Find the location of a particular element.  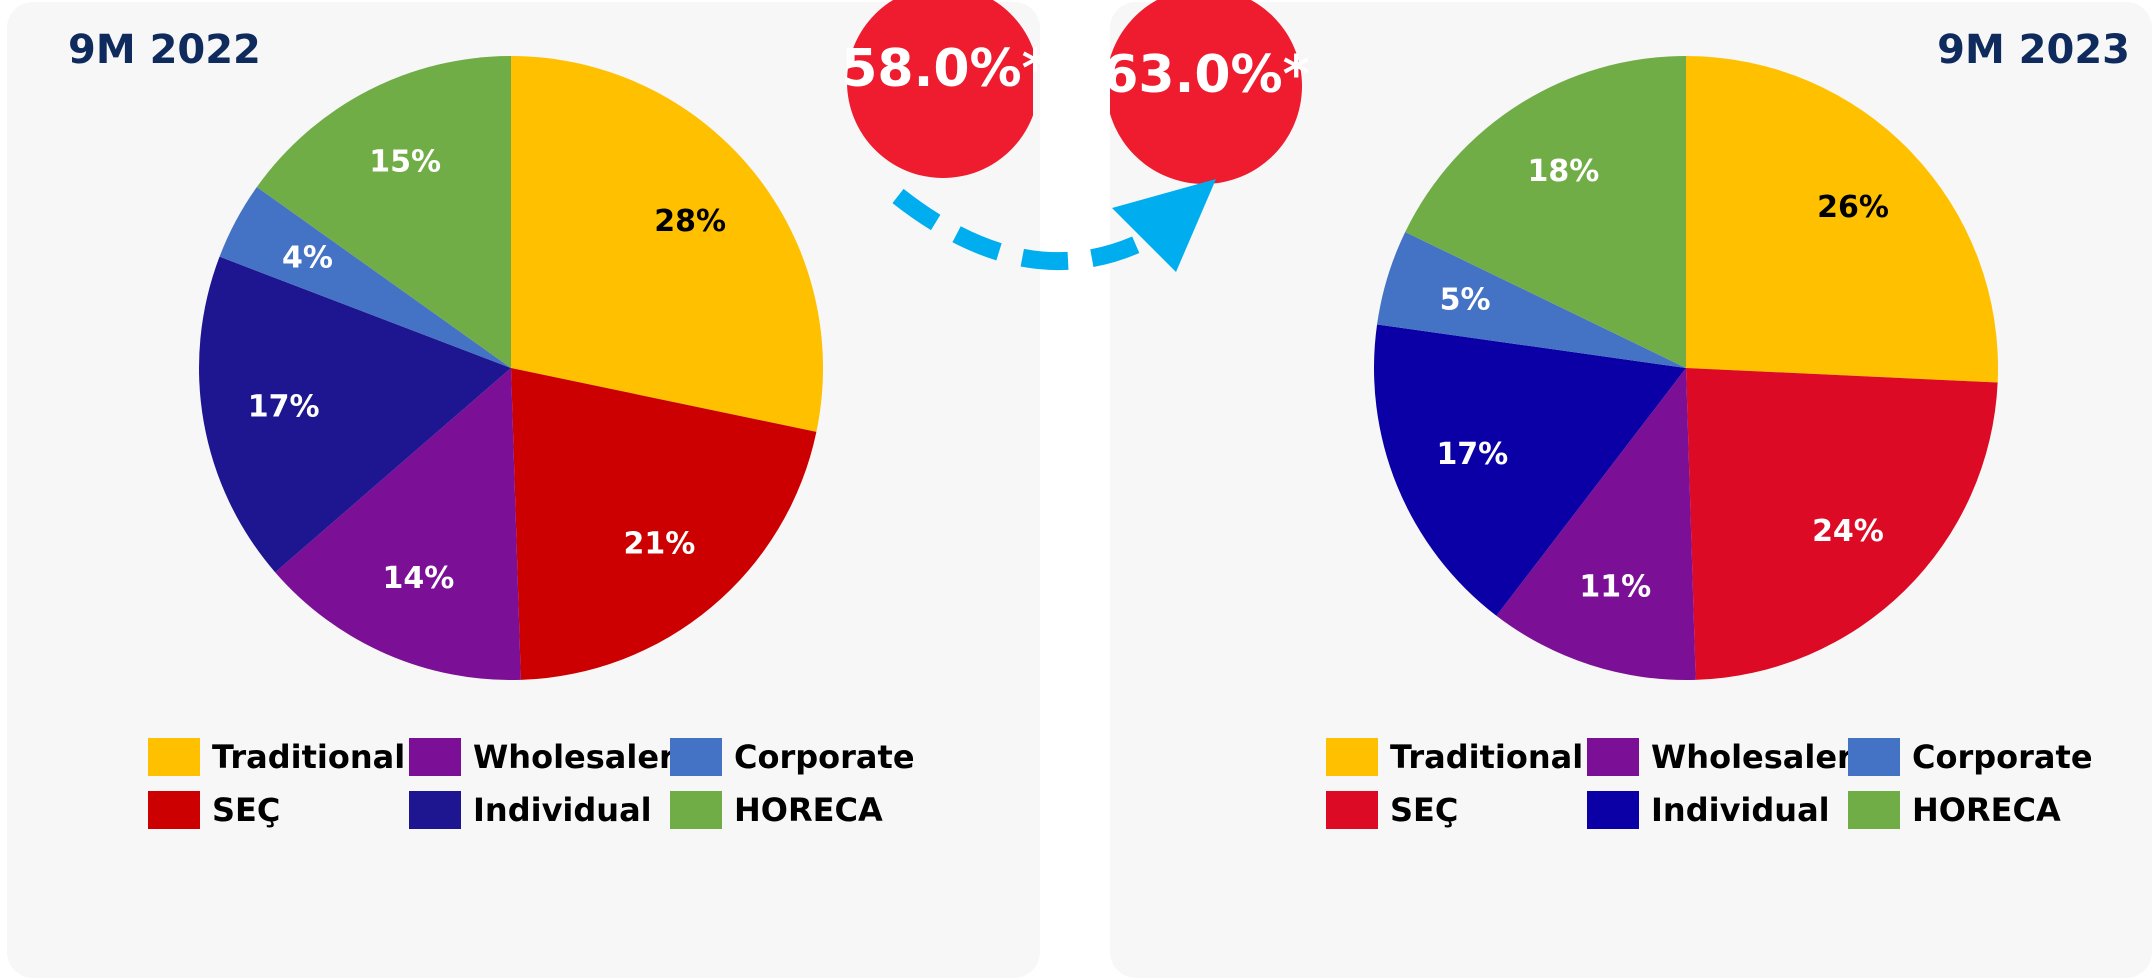

data-label: 21% is located at coordinates (660, 543).